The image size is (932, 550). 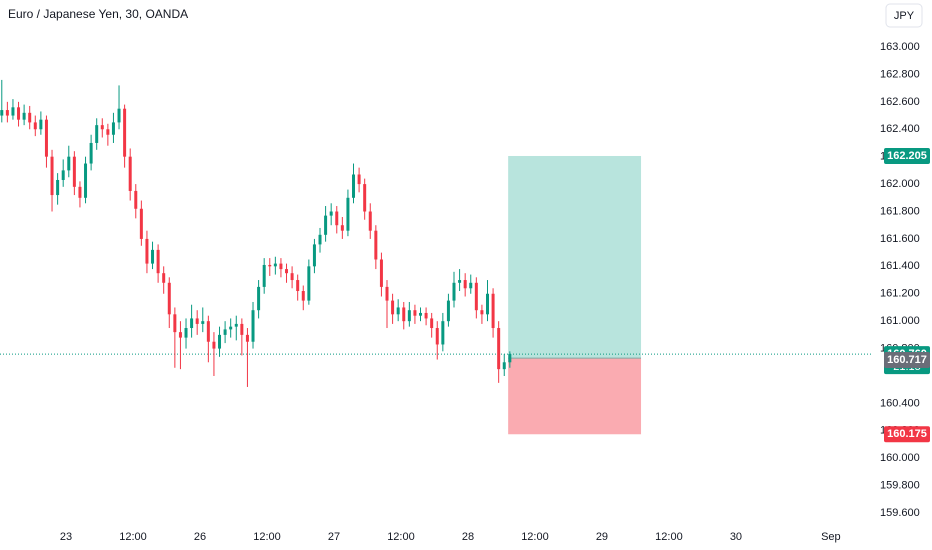 What do you see at coordinates (900, 239) in the screenshot?
I see `y-tick-label: 161.600` at bounding box center [900, 239].